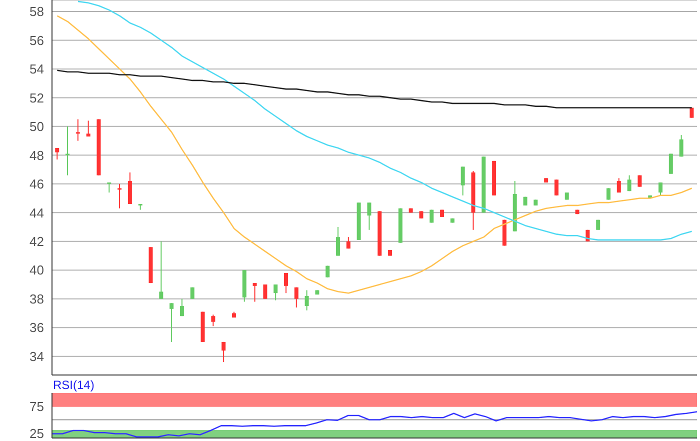  I want to click on y-tick-label: 48, so click(37, 155).